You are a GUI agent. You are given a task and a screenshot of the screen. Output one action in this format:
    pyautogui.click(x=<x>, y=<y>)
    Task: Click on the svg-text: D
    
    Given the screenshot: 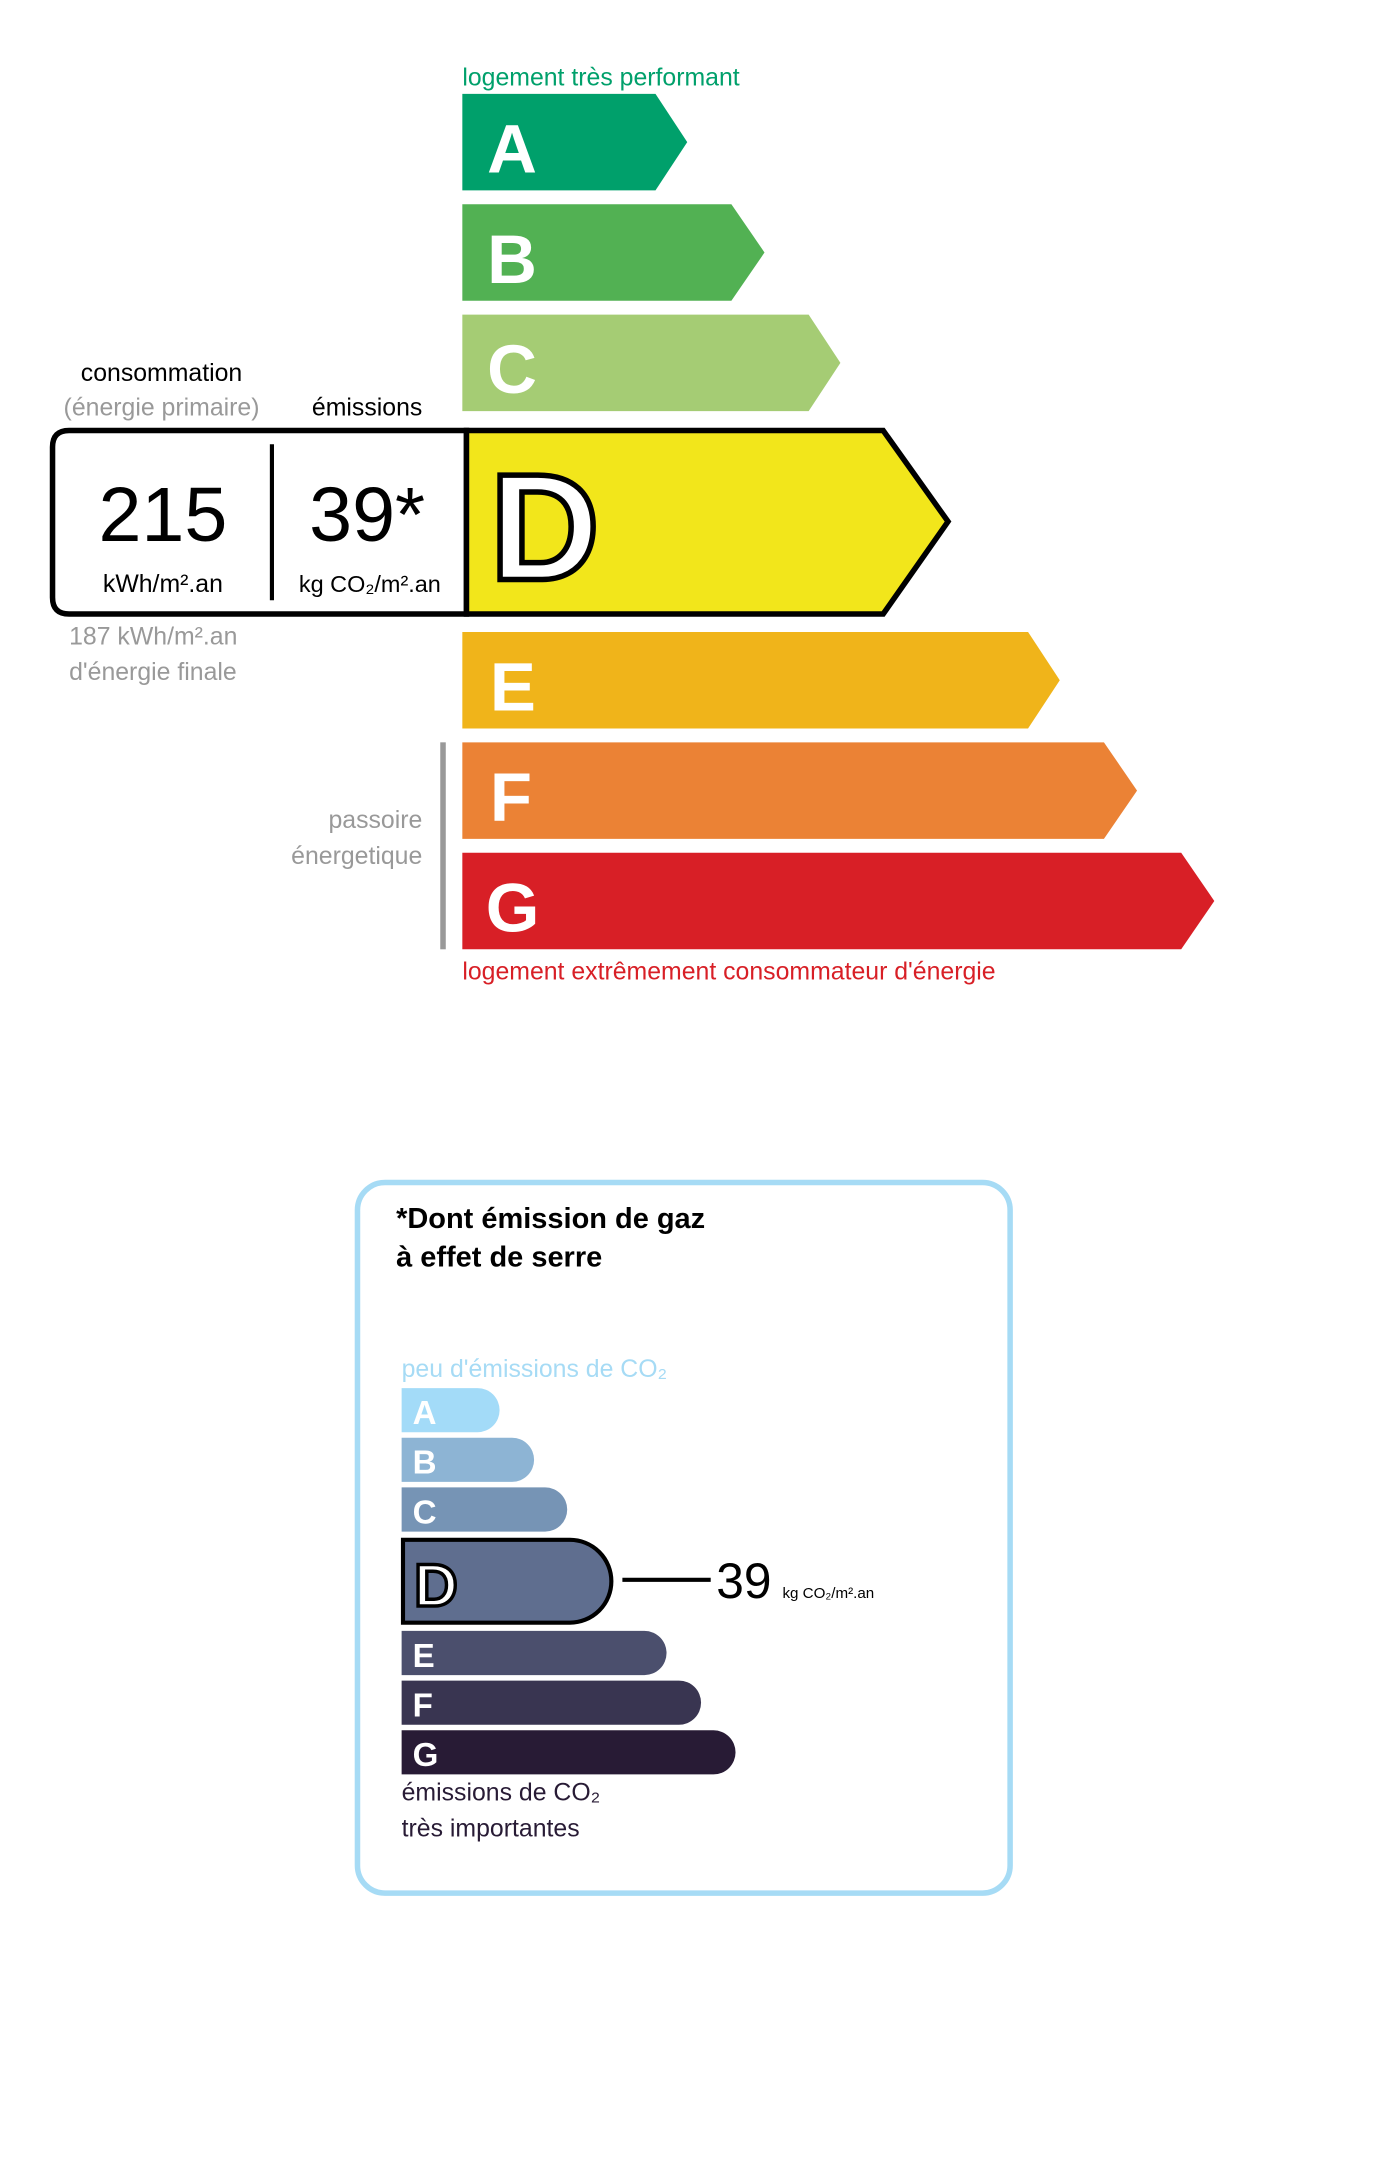 What is the action you would take?
    pyautogui.click(x=436, y=1585)
    